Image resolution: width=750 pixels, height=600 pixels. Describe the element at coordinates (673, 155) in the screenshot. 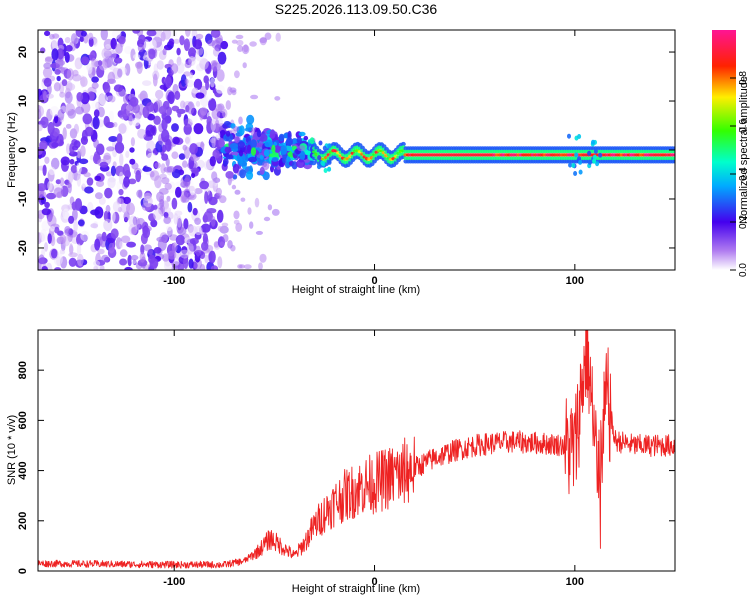

I see `spectrogram-cell-2094` at that location.